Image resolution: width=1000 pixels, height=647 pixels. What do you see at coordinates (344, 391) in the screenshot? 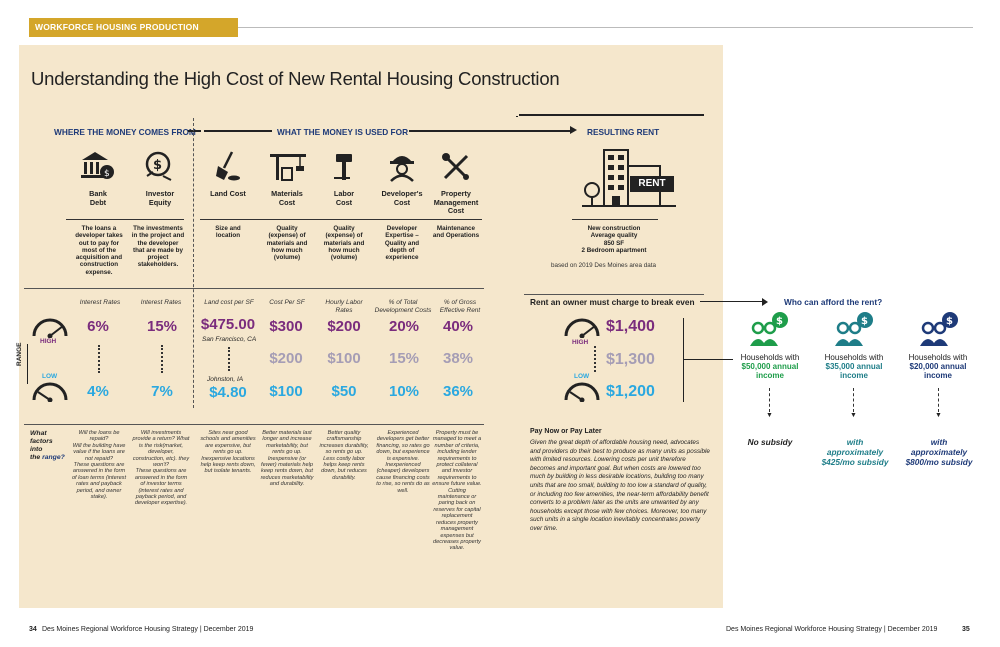
I see `value-low: $50` at bounding box center [344, 391].